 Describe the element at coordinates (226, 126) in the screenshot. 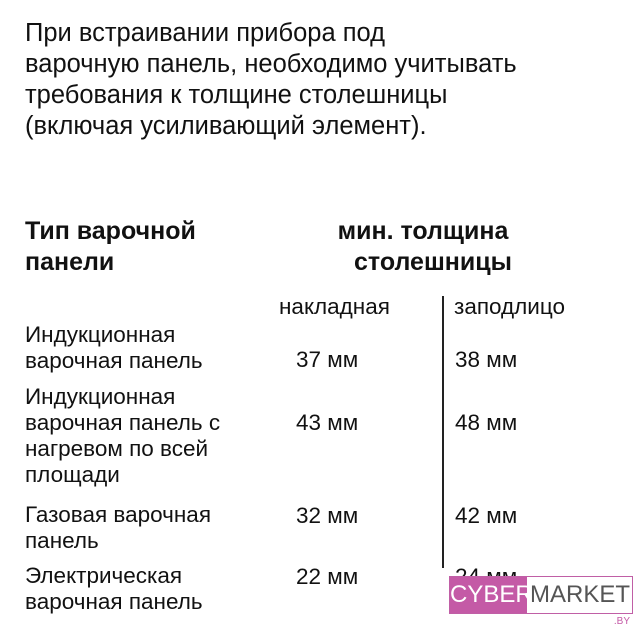

I see `intro-line: (включая усиливающий элемент).` at that location.